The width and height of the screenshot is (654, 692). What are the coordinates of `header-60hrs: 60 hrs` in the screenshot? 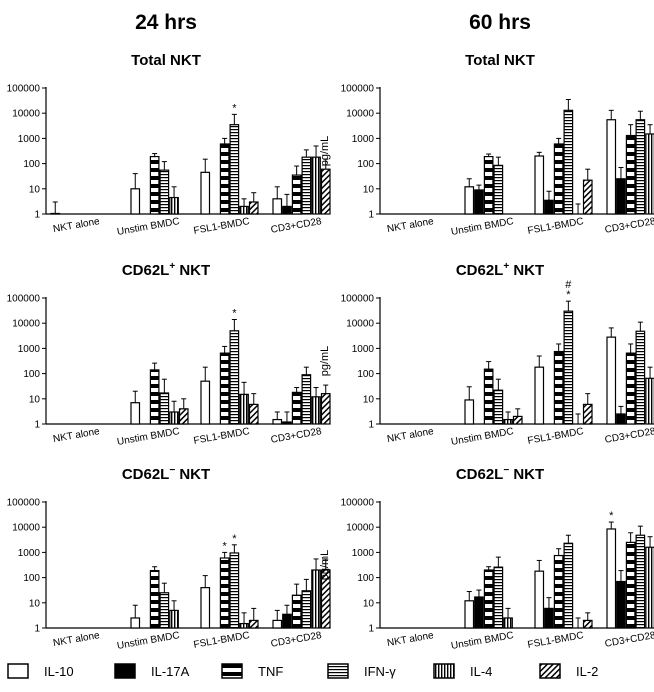 It's located at (500, 22).